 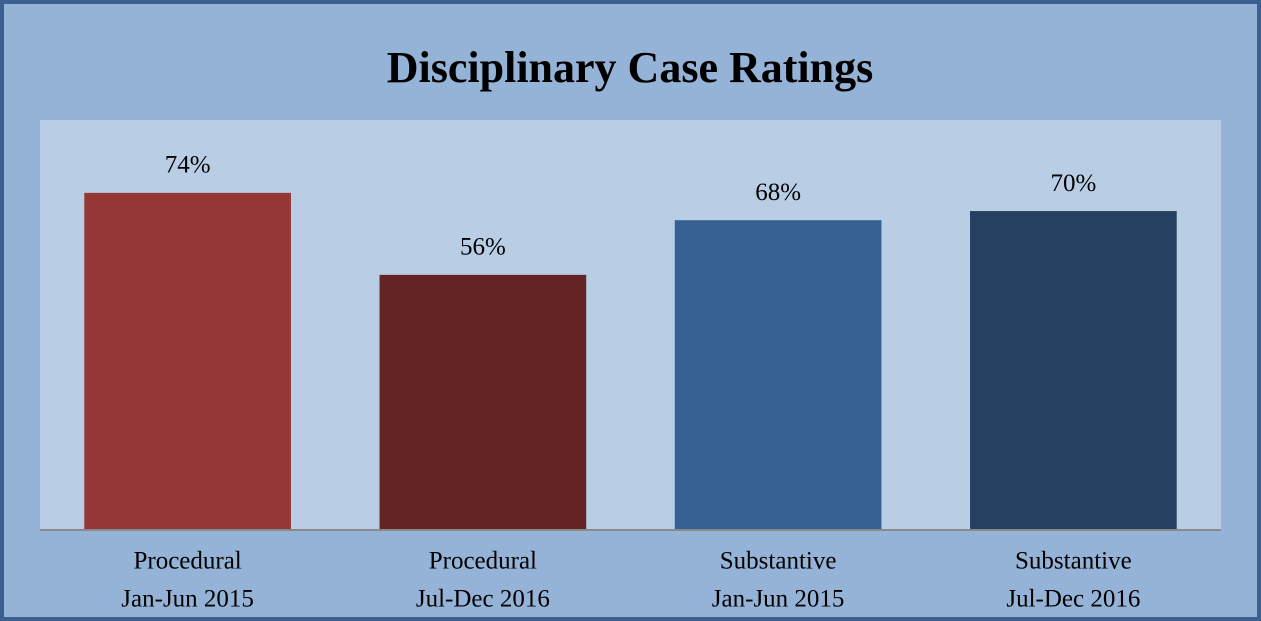 What do you see at coordinates (188, 165) in the screenshot?
I see `value-label: 74%` at bounding box center [188, 165].